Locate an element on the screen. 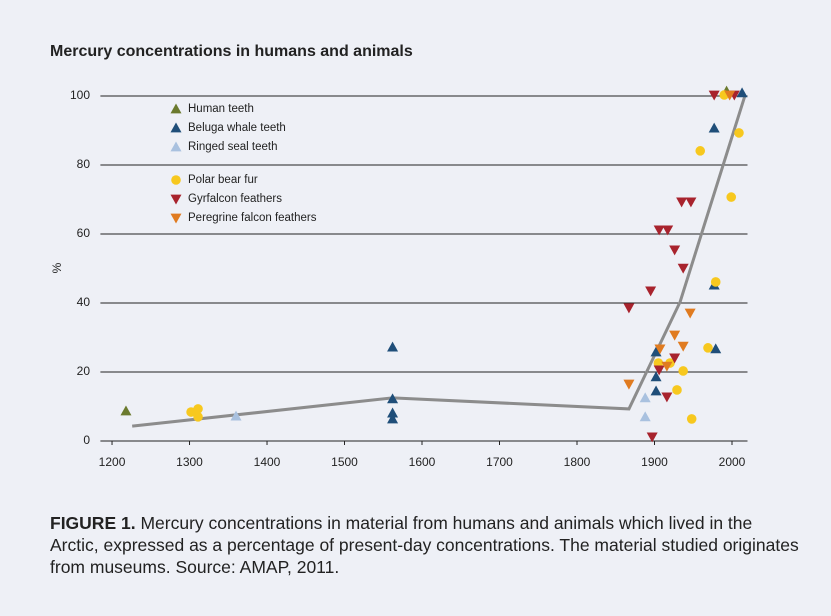 The image size is (831, 616). y-axis-label: % is located at coordinates (57, 267).